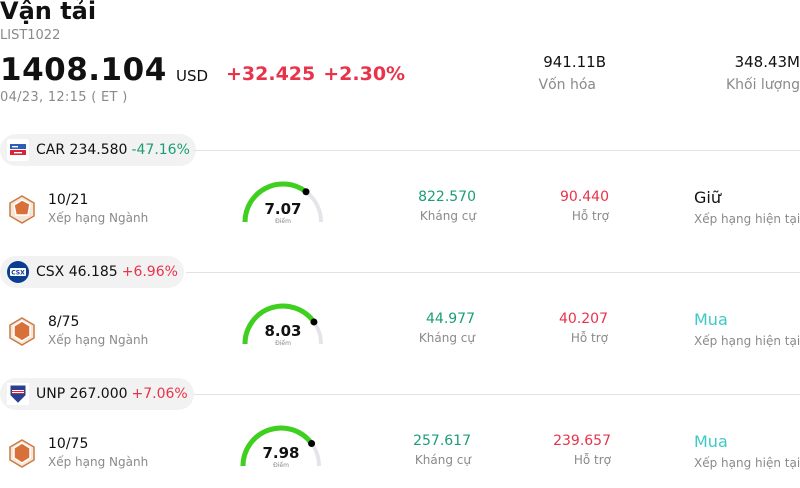 The image size is (800, 488). I want to click on stock-symbol: CAR, so click(51, 150).